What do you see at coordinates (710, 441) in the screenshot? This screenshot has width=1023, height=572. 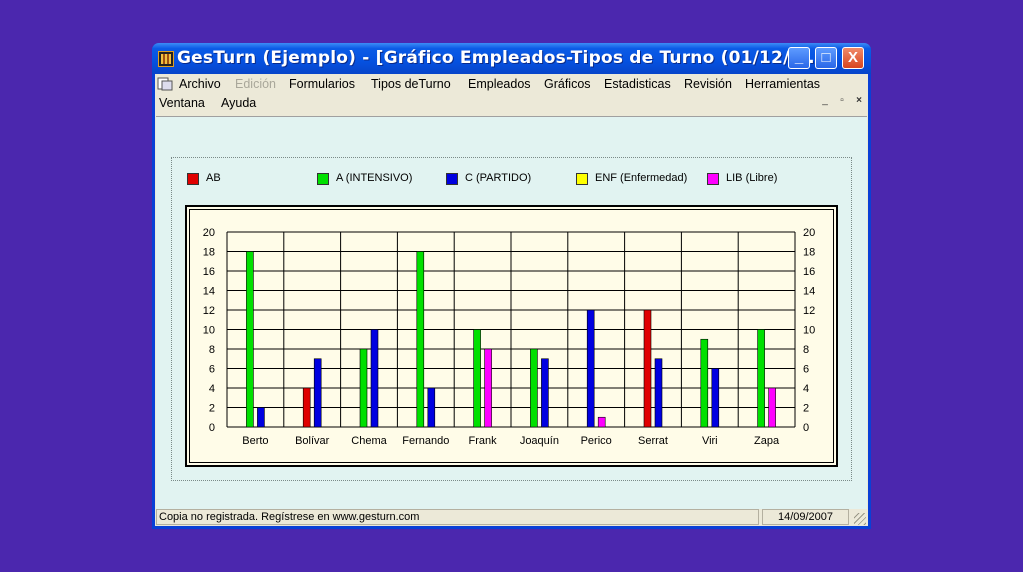 I see `x-tick-label: Viri` at bounding box center [710, 441].